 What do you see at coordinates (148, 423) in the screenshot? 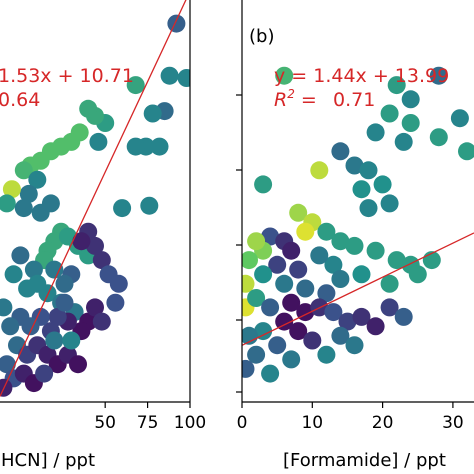
I see `x-tick-label: 75` at bounding box center [148, 423].